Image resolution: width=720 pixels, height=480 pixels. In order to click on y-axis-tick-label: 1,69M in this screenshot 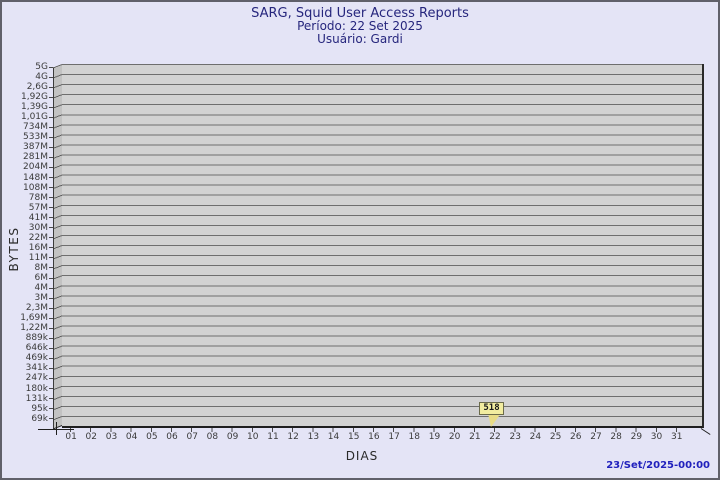, I will do `click(27, 318)`.